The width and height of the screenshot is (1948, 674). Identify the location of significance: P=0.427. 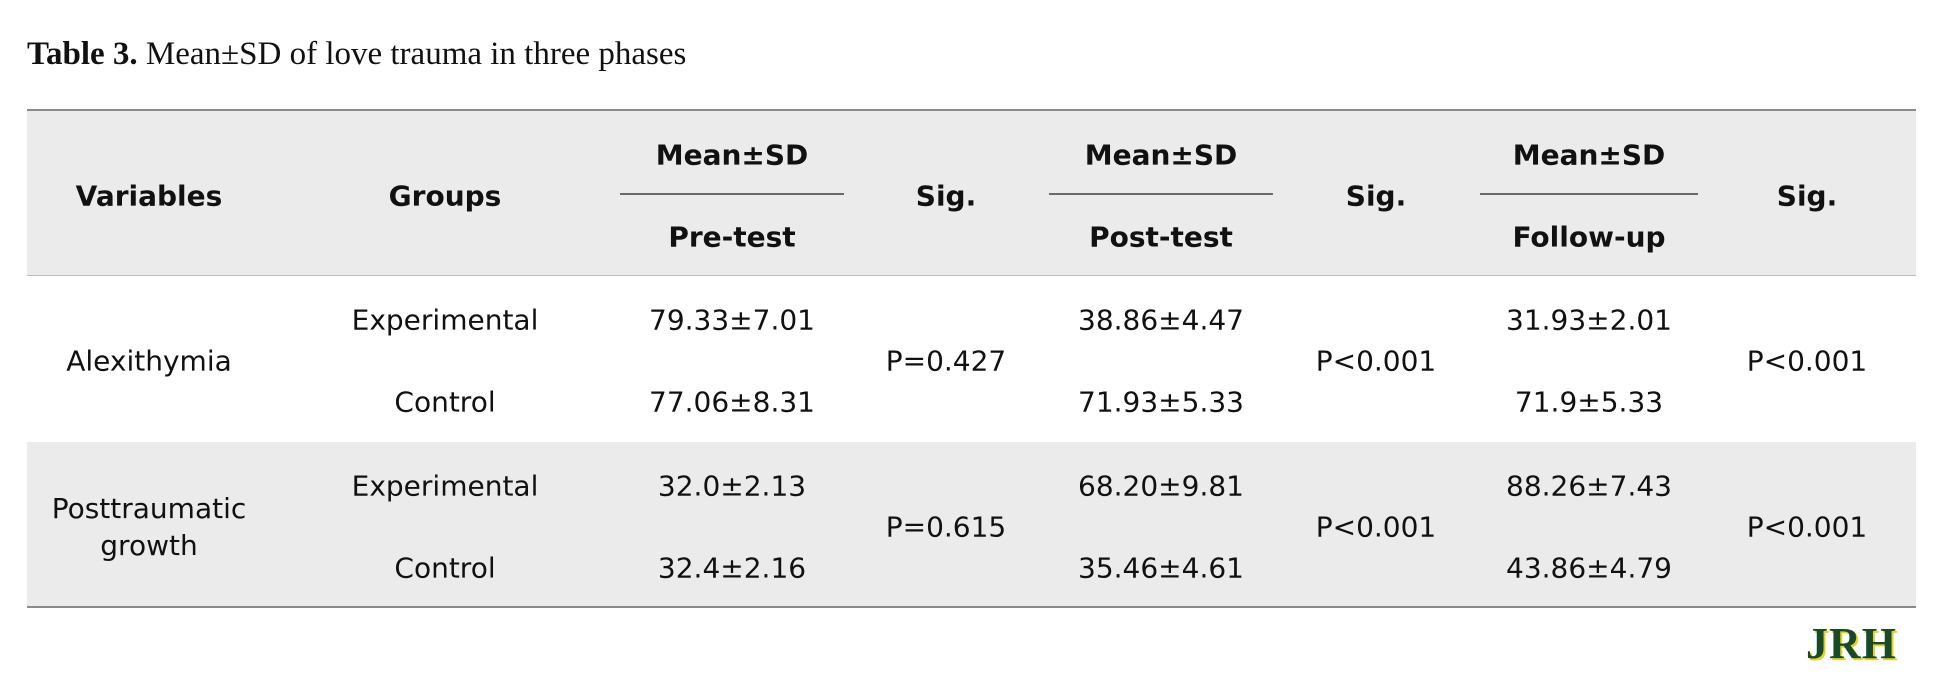
(946, 361).